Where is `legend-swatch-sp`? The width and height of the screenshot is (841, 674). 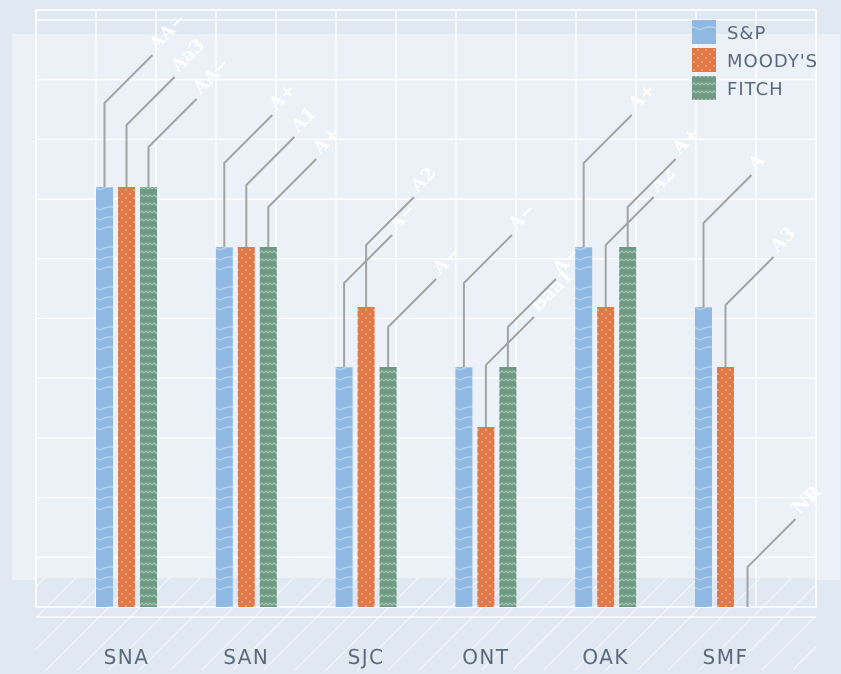
legend-swatch-sp is located at coordinates (704, 32).